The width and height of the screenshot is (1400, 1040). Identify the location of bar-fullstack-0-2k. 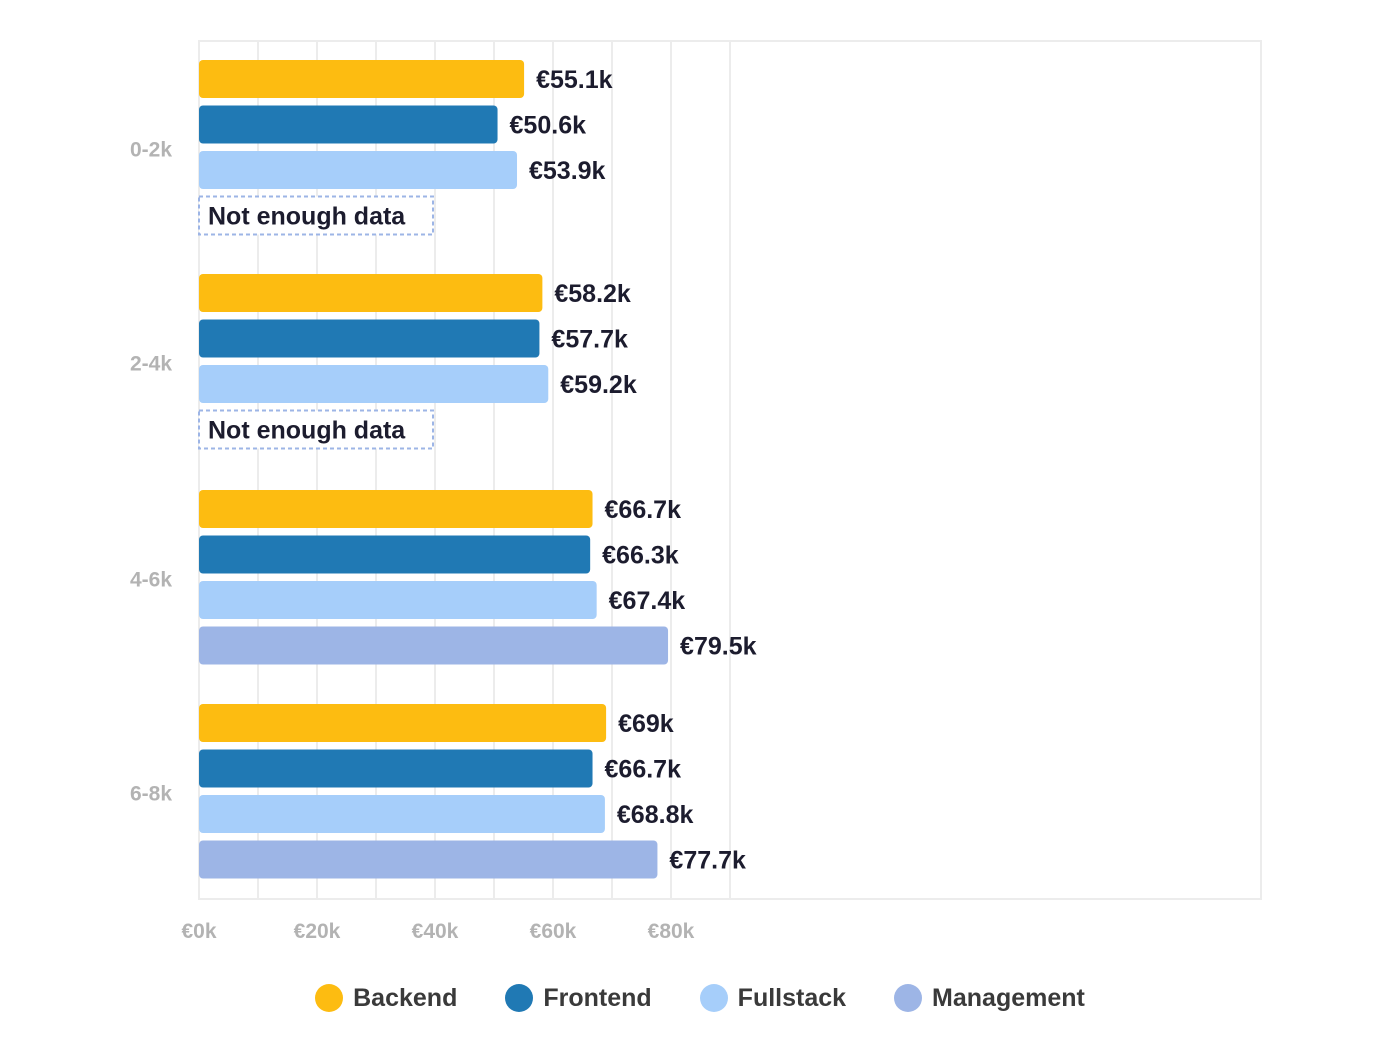
(358, 170).